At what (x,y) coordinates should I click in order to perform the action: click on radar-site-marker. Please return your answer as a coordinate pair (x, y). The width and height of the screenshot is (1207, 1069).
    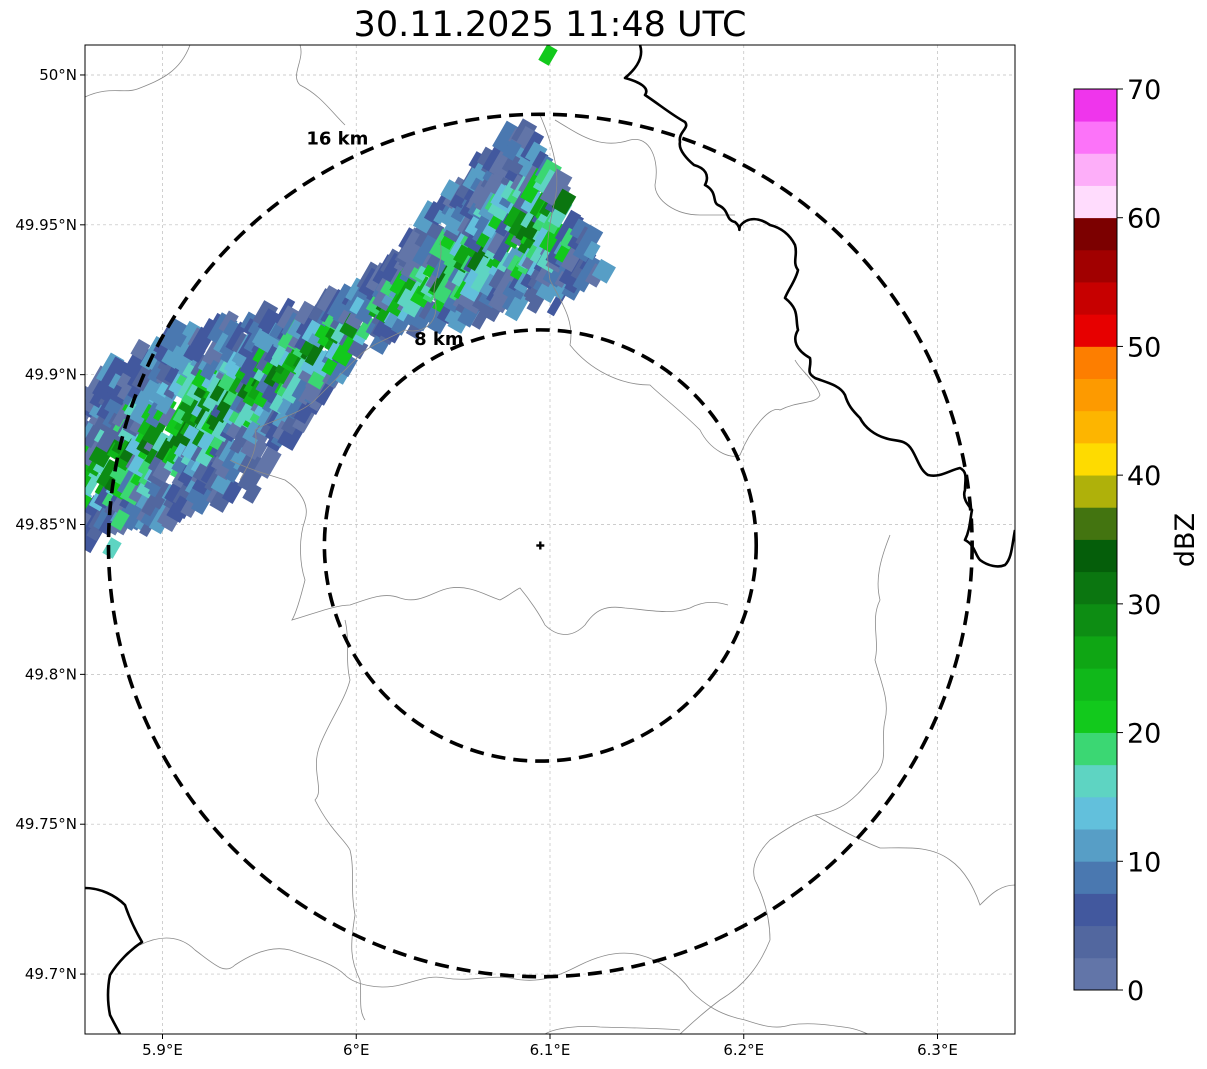
    Looking at the image, I should click on (540, 545).